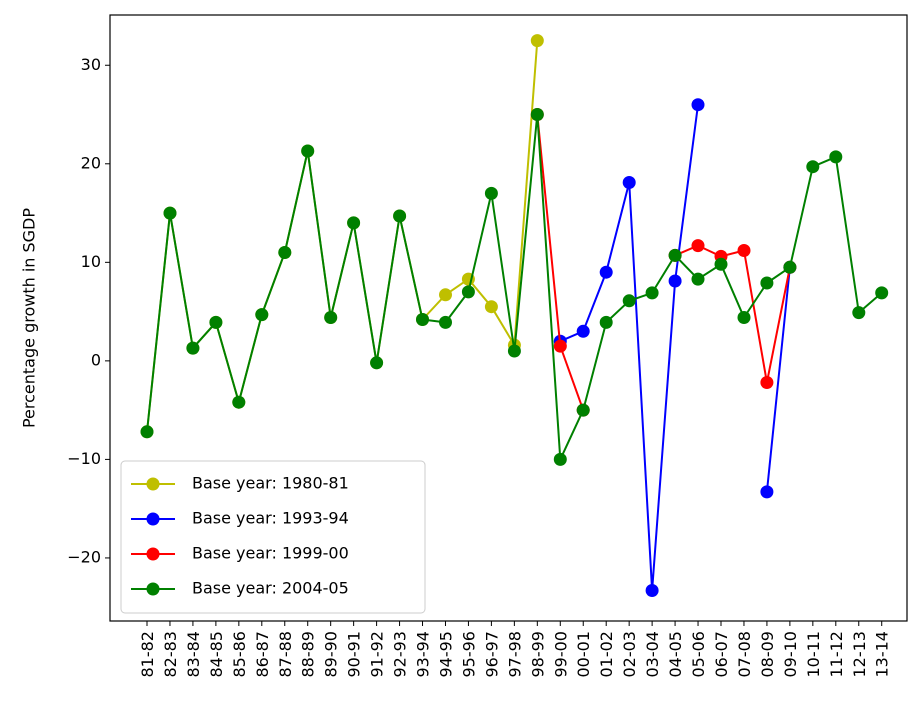  Describe the element at coordinates (285, 654) in the screenshot. I see `x-tick-label: 87-88` at that location.